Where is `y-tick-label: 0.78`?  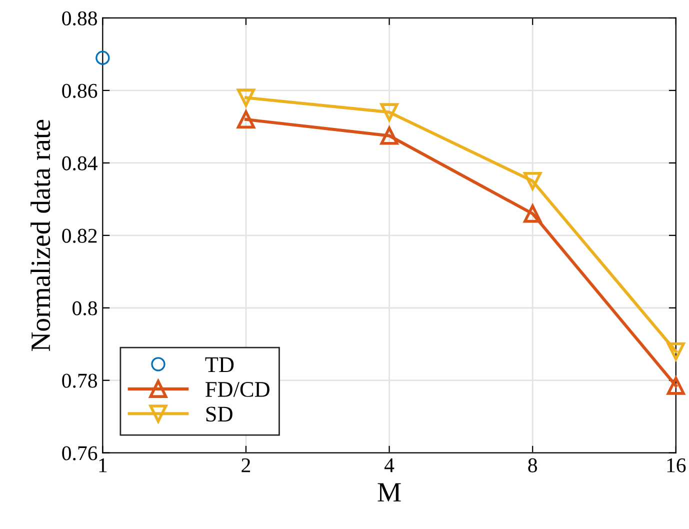 y-tick-label: 0.78 is located at coordinates (80, 381).